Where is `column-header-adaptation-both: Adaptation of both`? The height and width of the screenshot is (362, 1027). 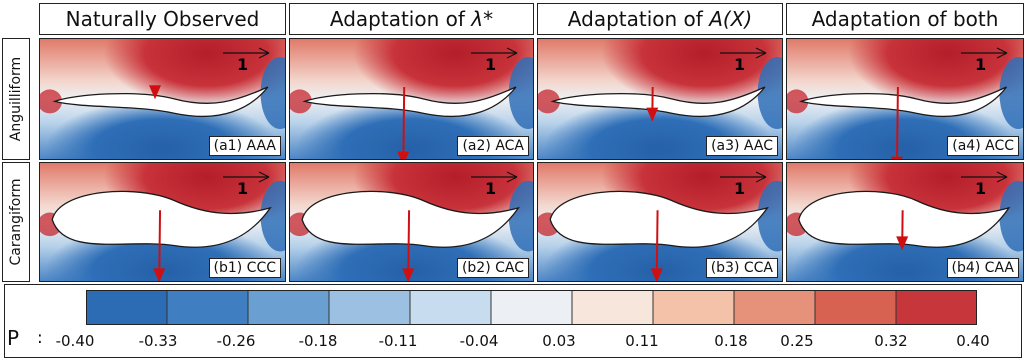
column-header-adaptation-both: Adaptation of both is located at coordinates (905, 19).